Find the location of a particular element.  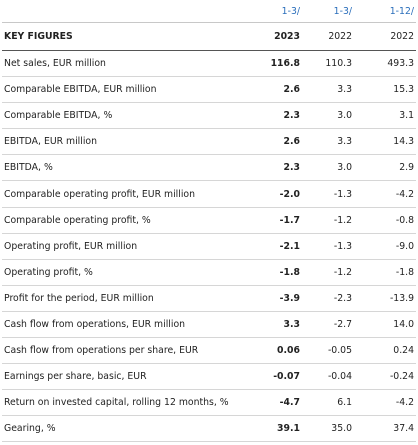

period-row: 1-3/1-3/1-12/ is located at coordinates (209, 11).